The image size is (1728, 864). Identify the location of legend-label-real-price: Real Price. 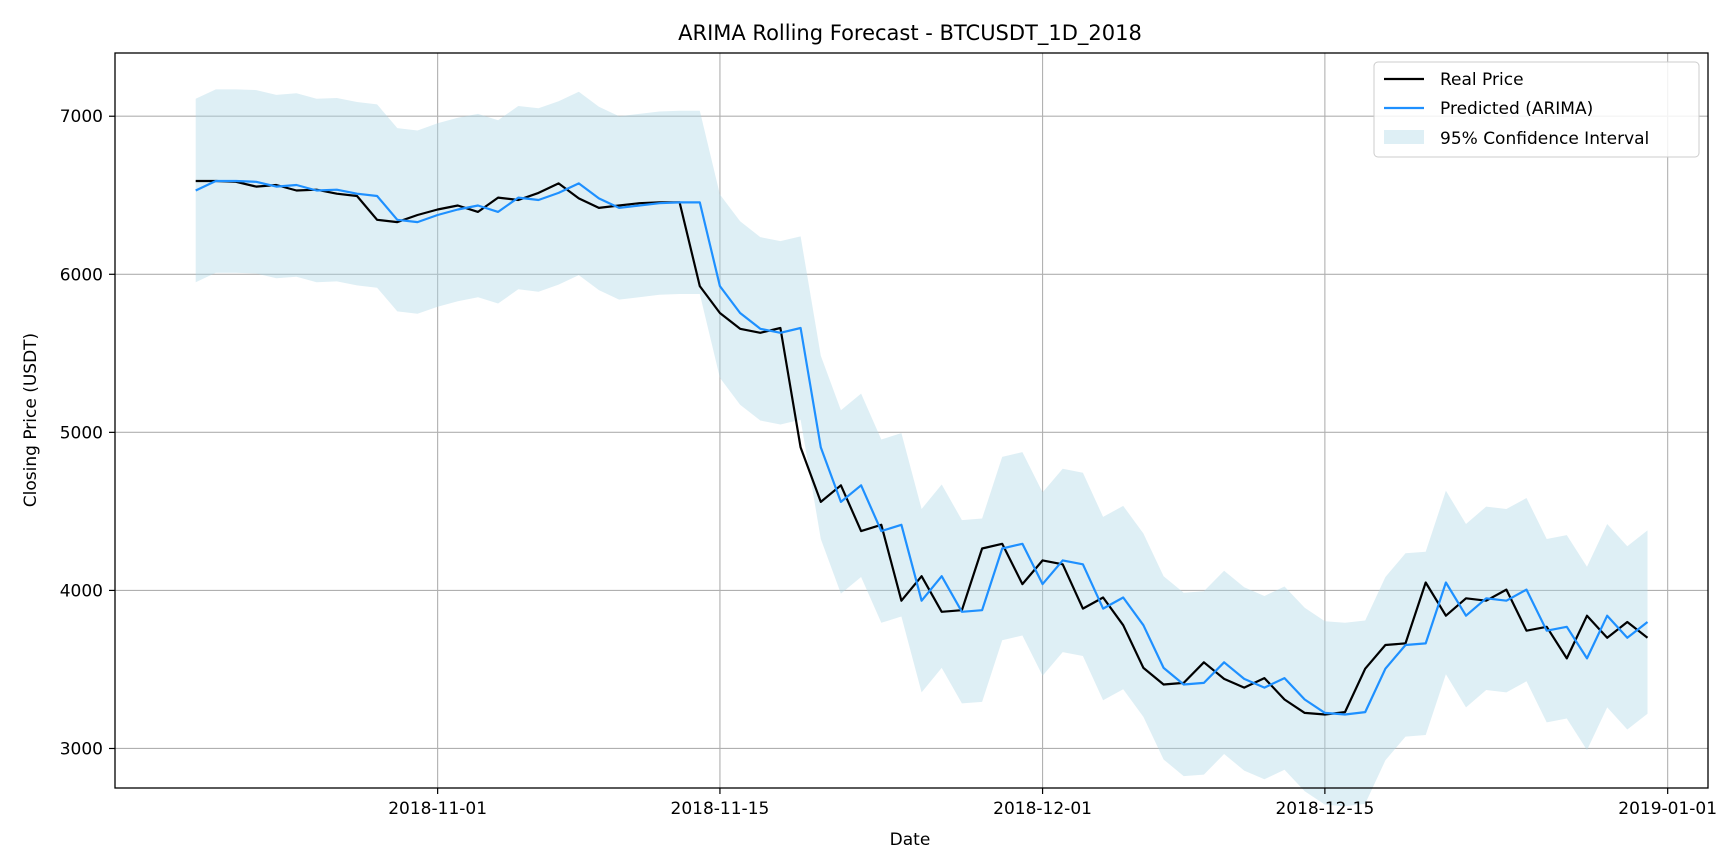
(1482, 80).